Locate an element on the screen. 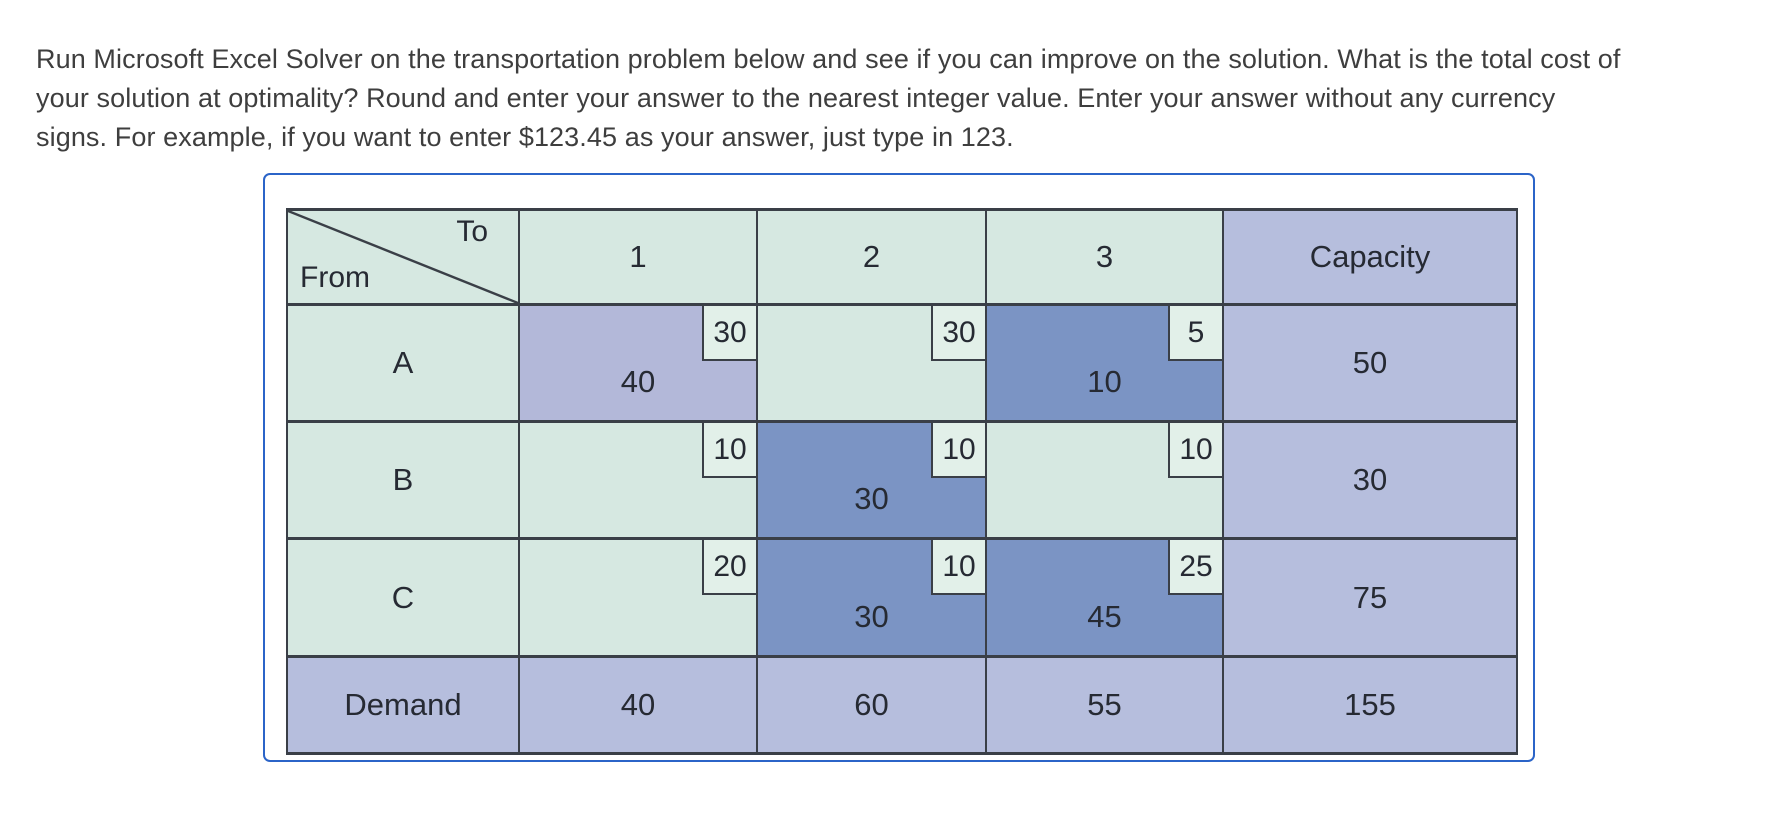 The height and width of the screenshot is (828, 1788). corner-from-label: From is located at coordinates (335, 277).